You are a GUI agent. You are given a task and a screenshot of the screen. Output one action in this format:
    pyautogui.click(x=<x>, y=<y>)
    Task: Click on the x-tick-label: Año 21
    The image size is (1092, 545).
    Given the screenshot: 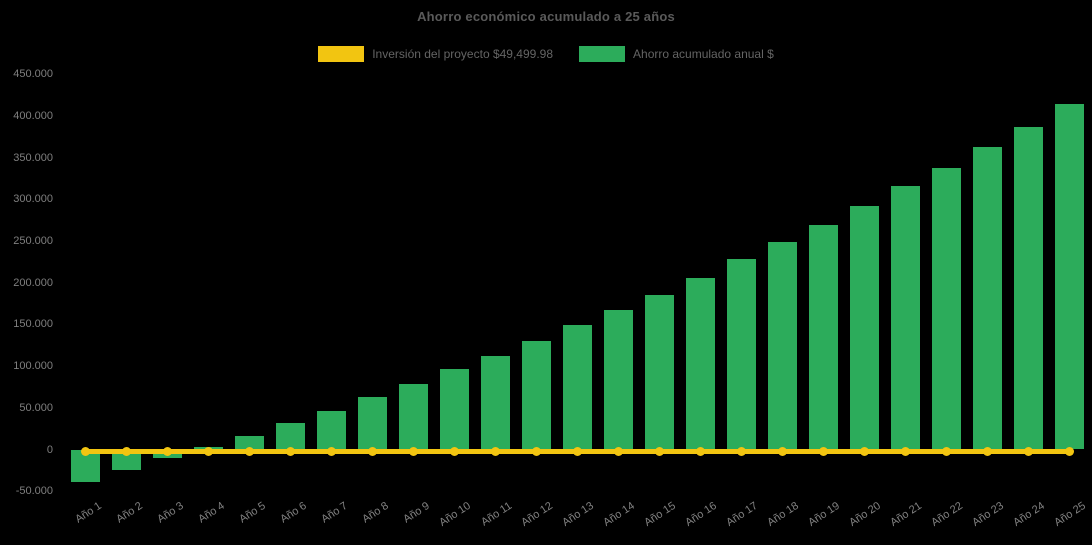 What is the action you would take?
    pyautogui.click(x=906, y=514)
    